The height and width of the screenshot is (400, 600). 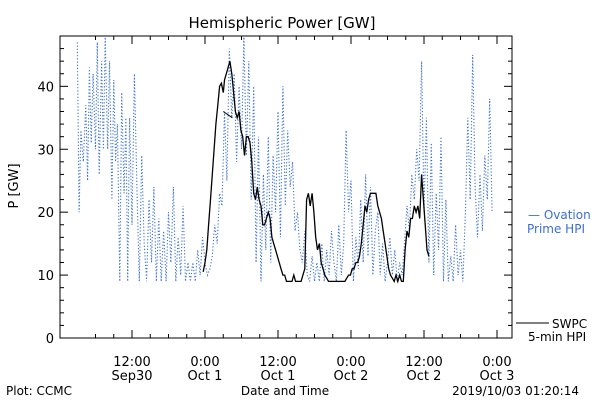 I want to click on chart-title: Hemispheric Power [GW], so click(x=282, y=23).